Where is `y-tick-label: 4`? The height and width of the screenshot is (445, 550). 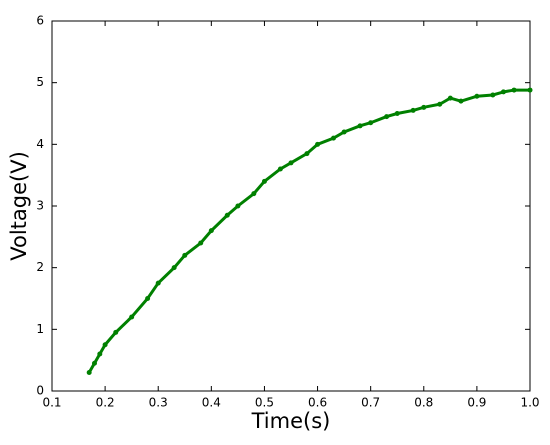 y-tick-label: 4 is located at coordinates (40, 144).